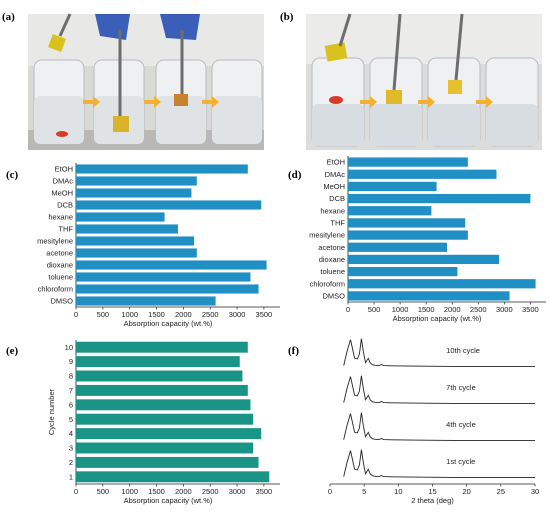  Describe the element at coordinates (71, 448) in the screenshot. I see `y-tick-label: 3` at that location.